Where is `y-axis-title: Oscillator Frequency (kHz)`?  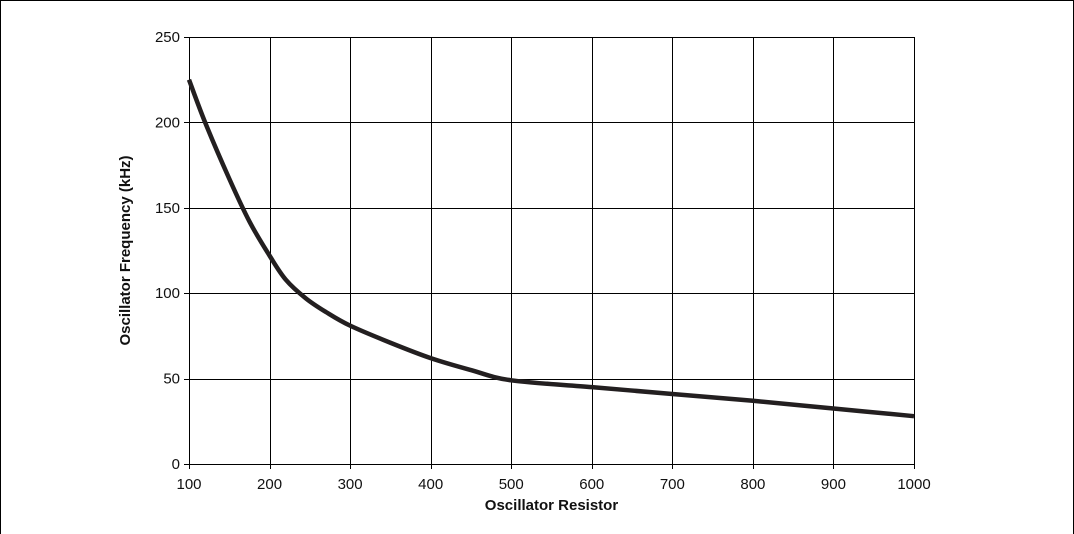 y-axis-title: Oscillator Frequency (kHz) is located at coordinates (125, 250).